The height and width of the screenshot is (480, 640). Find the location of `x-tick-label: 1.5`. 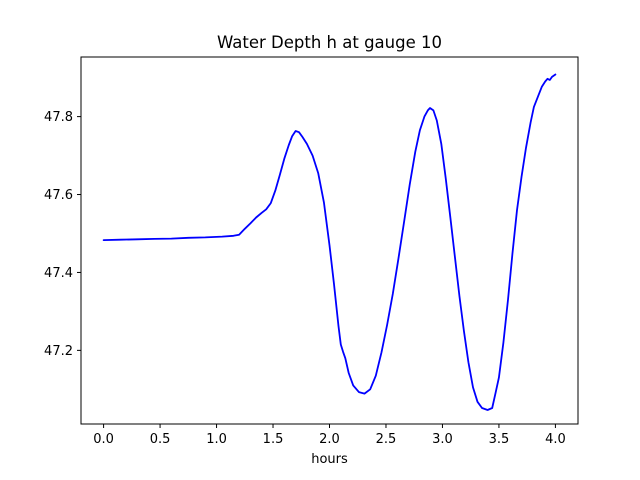

x-tick-label: 1.5 is located at coordinates (273, 439).